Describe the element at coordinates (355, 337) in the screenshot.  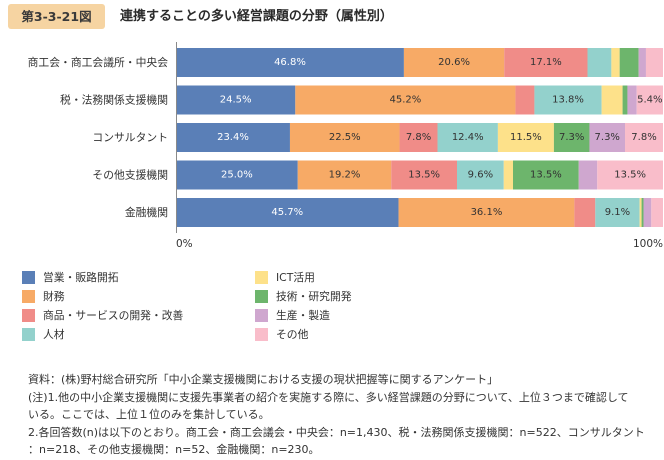
I see `legend-item: その他` at that location.